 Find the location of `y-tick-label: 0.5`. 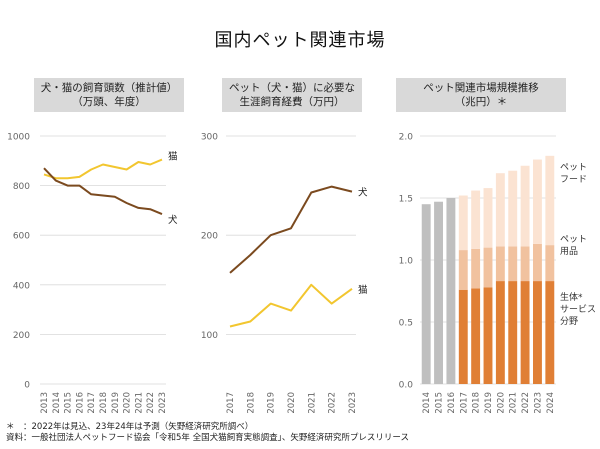

y-tick-label: 0.5 is located at coordinates (406, 324).